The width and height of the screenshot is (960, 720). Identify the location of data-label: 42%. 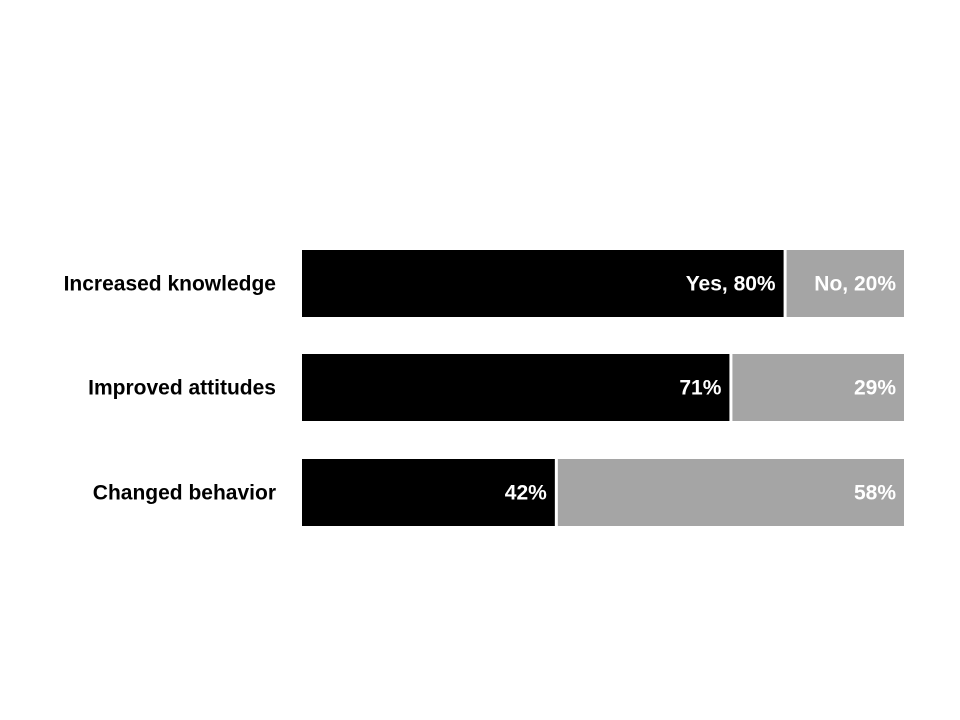
(526, 493).